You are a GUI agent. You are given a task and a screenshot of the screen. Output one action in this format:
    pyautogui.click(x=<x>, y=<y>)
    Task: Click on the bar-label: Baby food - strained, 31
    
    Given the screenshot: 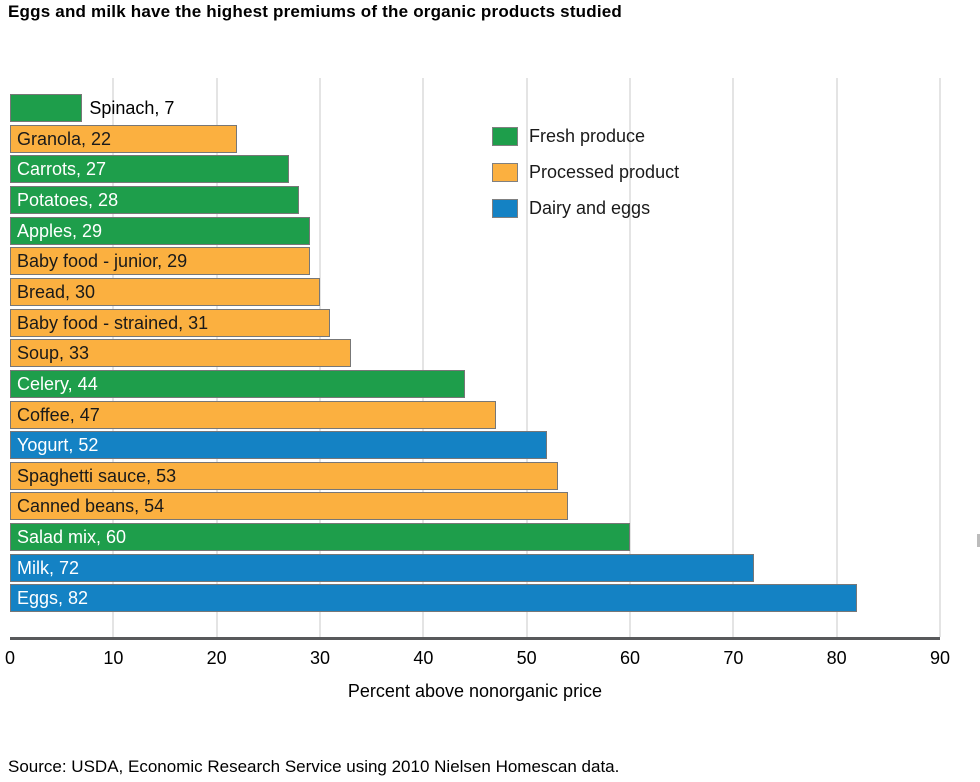 What is the action you would take?
    pyautogui.click(x=113, y=322)
    